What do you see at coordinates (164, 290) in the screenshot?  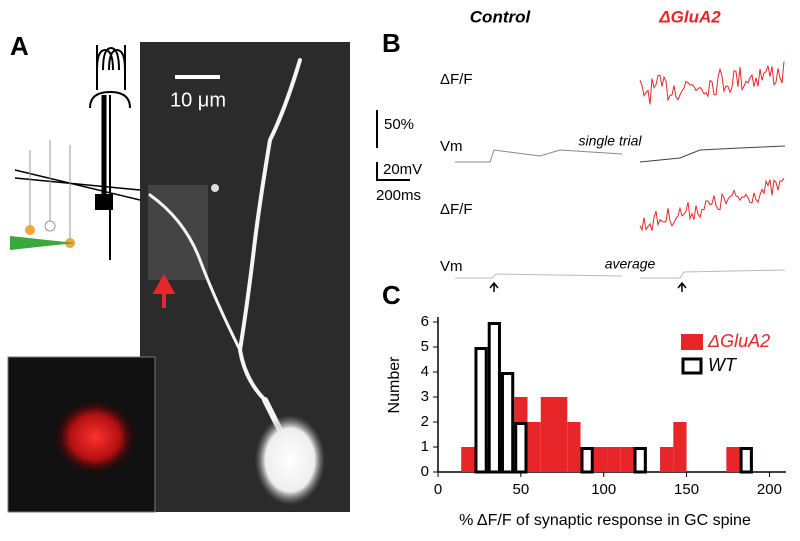 I see `arrow` at bounding box center [164, 290].